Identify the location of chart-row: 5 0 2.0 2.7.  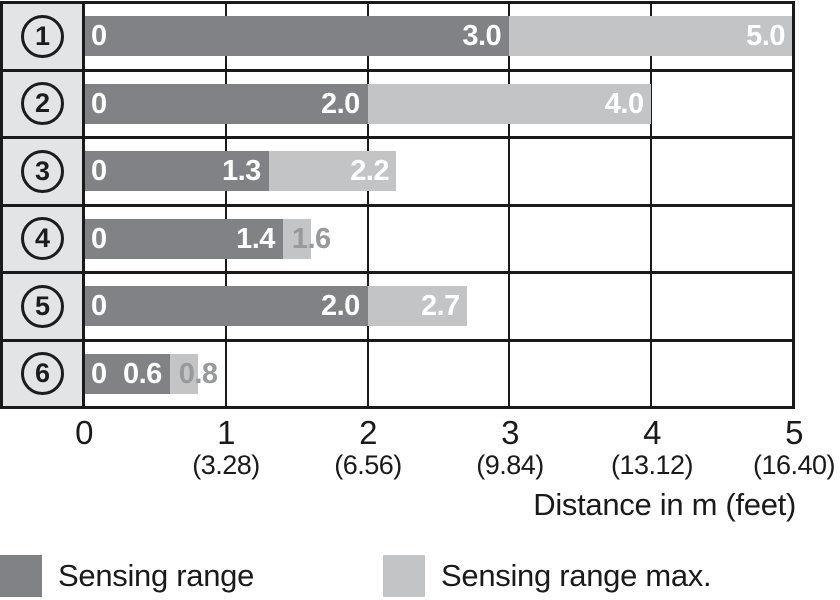
(397, 308).